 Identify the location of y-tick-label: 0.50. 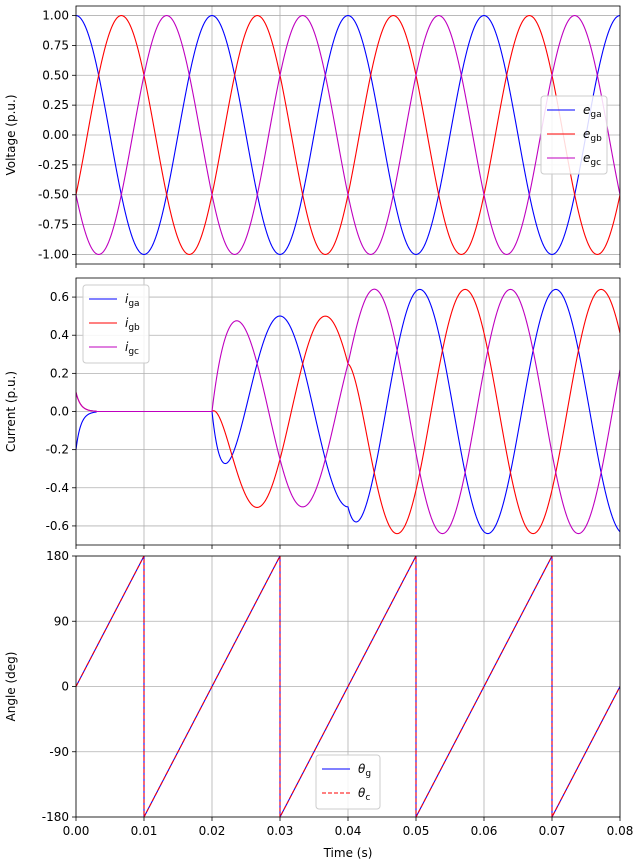
(55, 75).